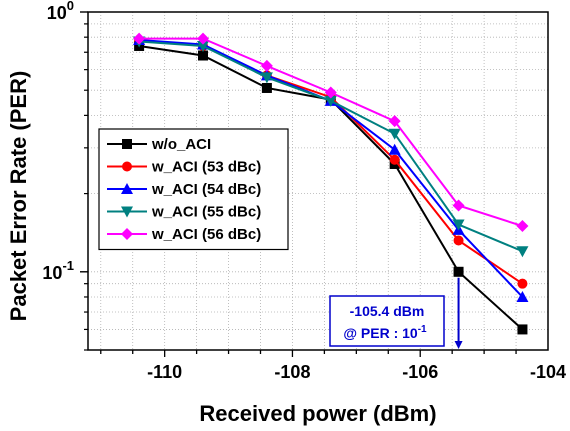  Describe the element at coordinates (164, 372) in the screenshot. I see `x-tick-label: -110` at that location.